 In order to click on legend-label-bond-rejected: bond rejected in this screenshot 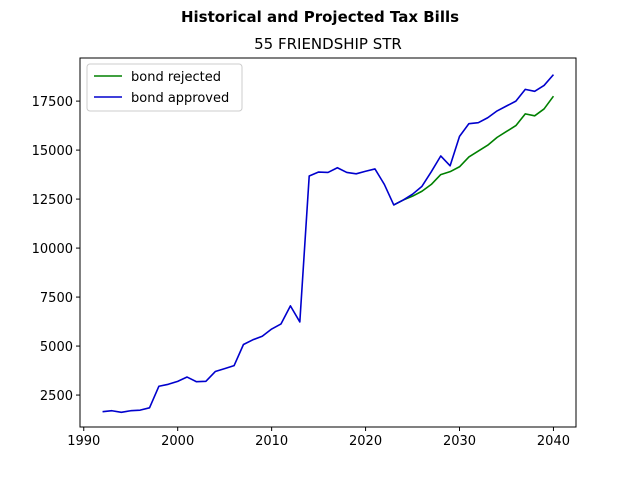, I will do `click(176, 77)`.